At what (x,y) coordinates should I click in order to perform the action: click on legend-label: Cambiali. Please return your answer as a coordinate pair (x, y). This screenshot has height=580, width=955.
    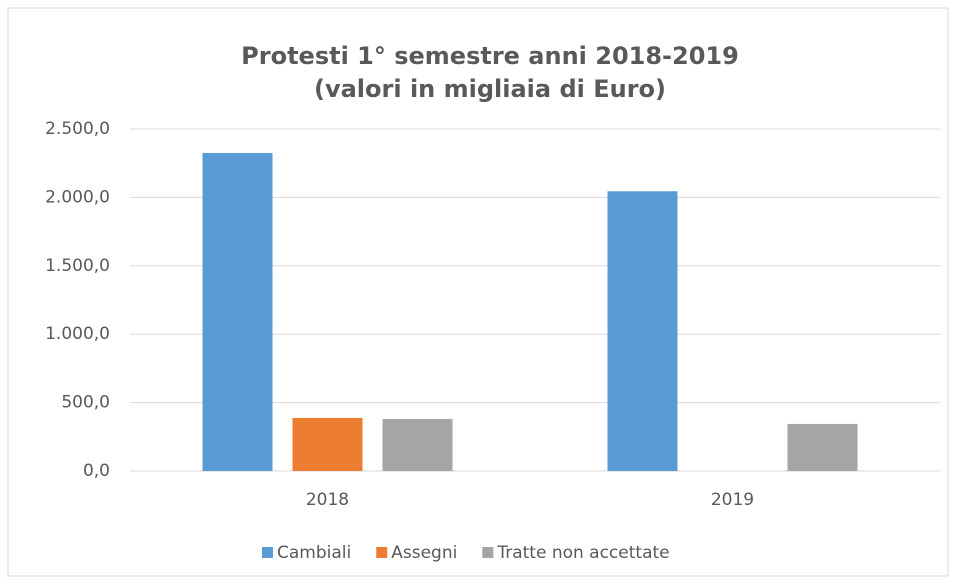
    Looking at the image, I should click on (314, 553).